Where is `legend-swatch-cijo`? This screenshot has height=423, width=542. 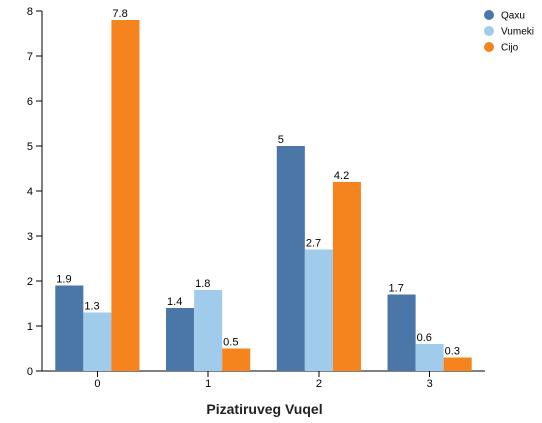
legend-swatch-cijo is located at coordinates (489, 47).